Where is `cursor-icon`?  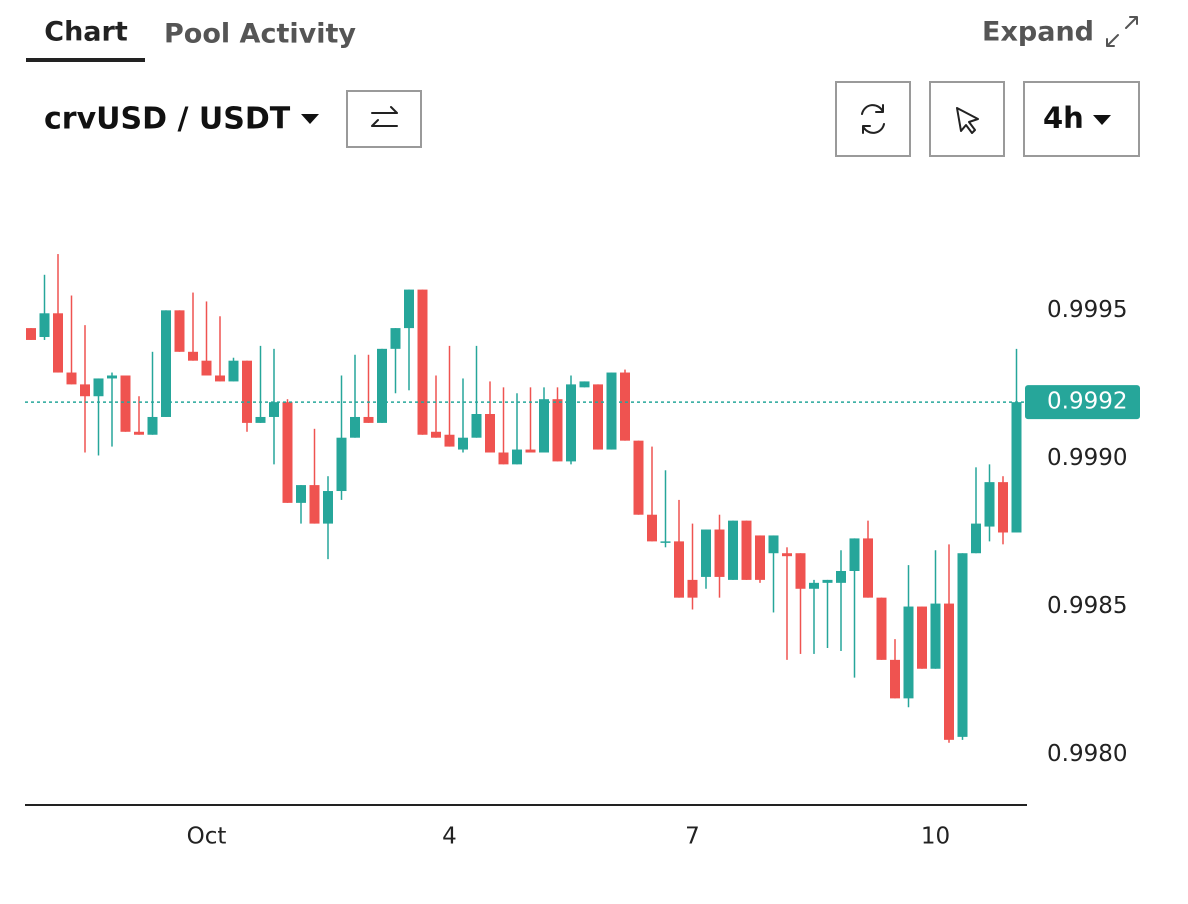 cursor-icon is located at coordinates (967, 120).